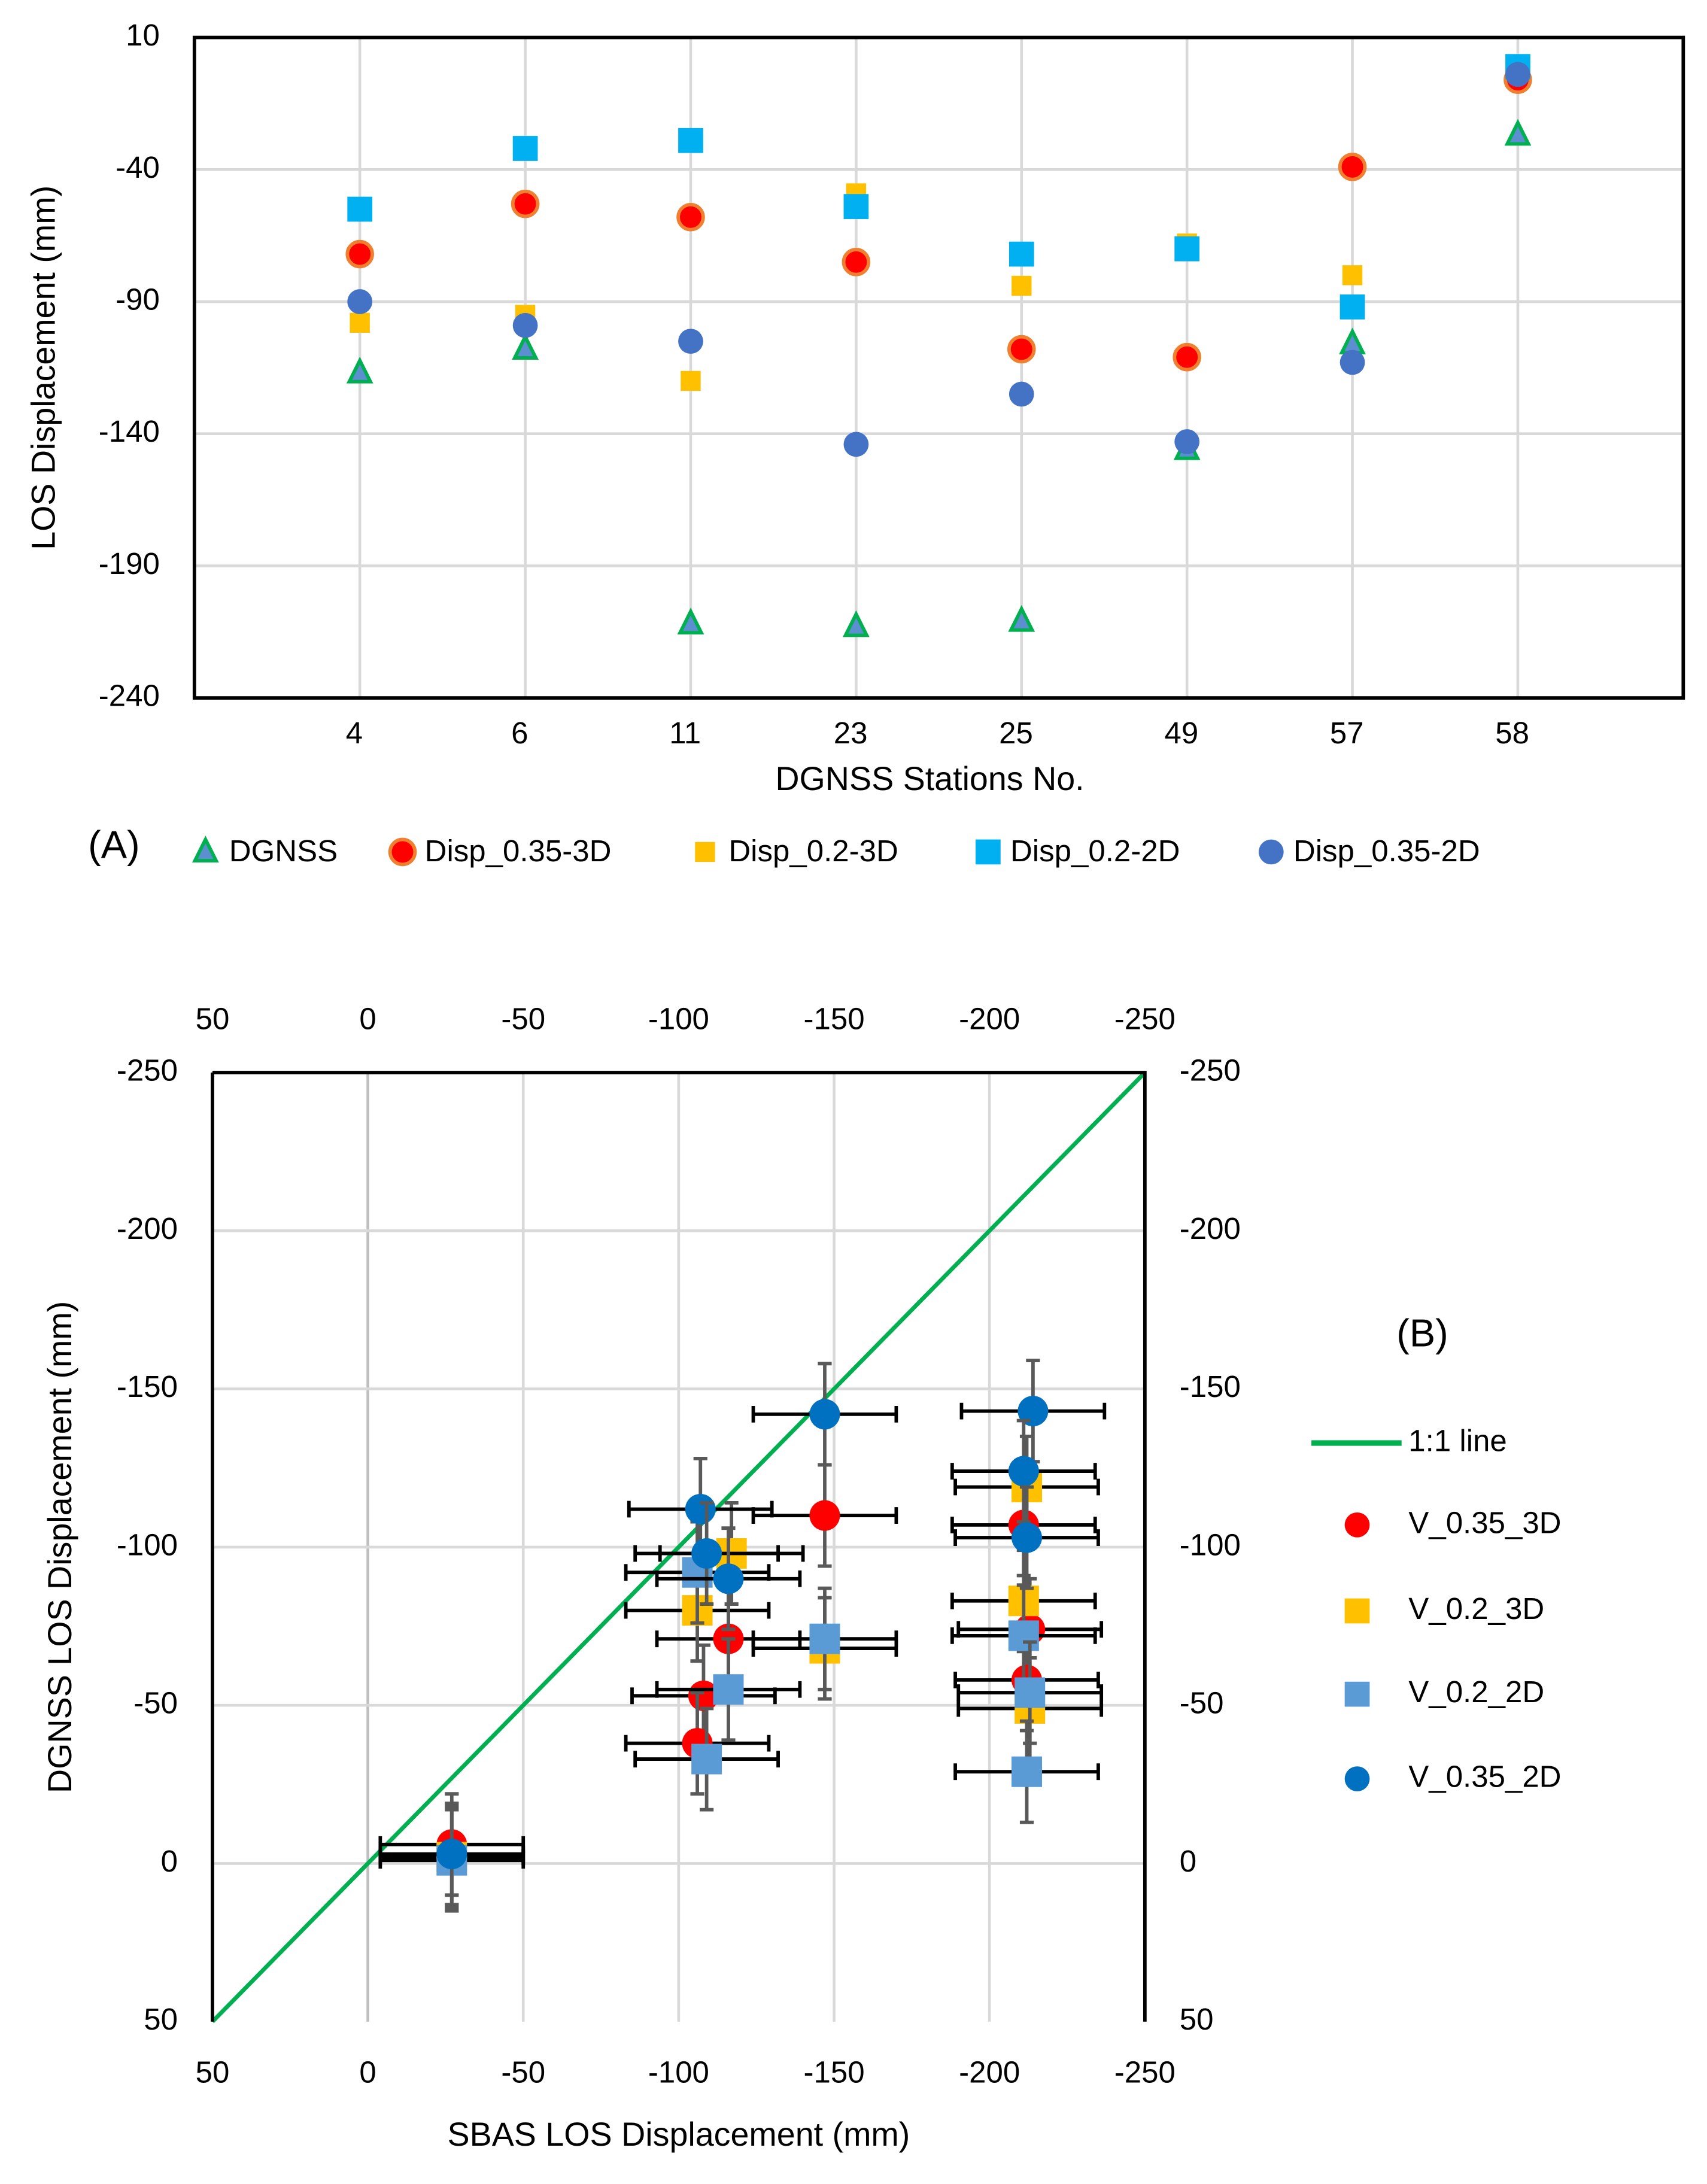 The width and height of the screenshot is (1707, 2184). Describe the element at coordinates (114, 845) in the screenshot. I see `panel-label: (A)` at that location.